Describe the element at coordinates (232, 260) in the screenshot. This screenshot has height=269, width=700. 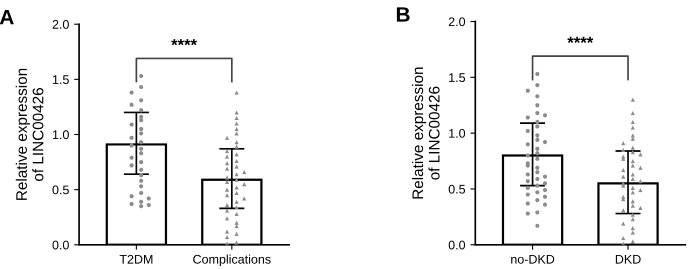
I see `x-tick-label: Complications` at that location.